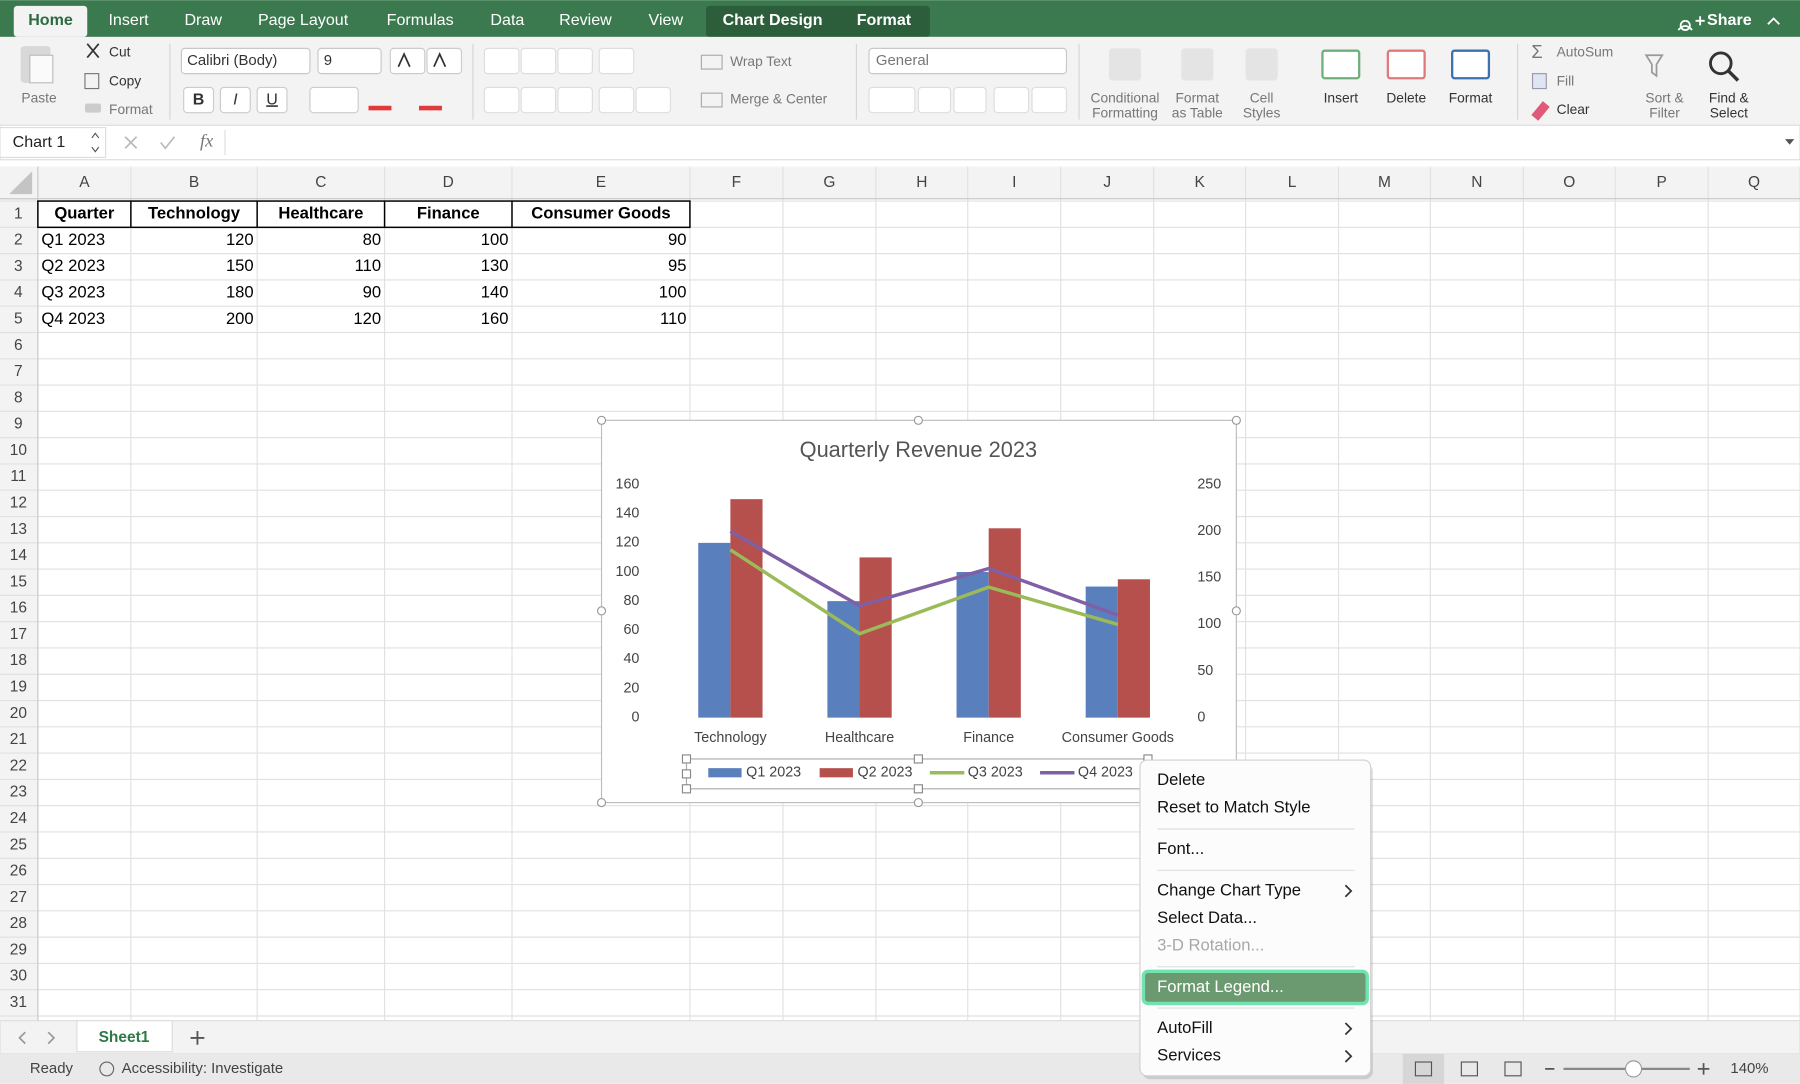  Describe the element at coordinates (1569, 182) in the screenshot. I see `column-header: O` at that location.